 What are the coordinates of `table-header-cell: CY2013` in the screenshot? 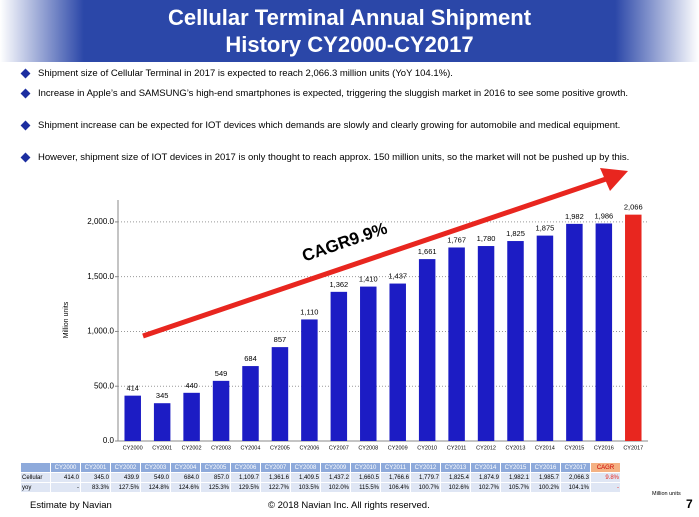 It's located at (455, 467).